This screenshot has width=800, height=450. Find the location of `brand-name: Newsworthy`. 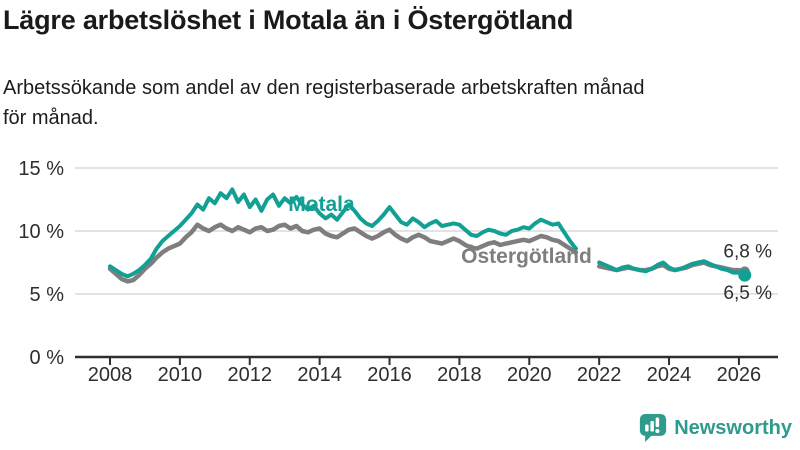

brand-name: Newsworthy is located at coordinates (733, 427).